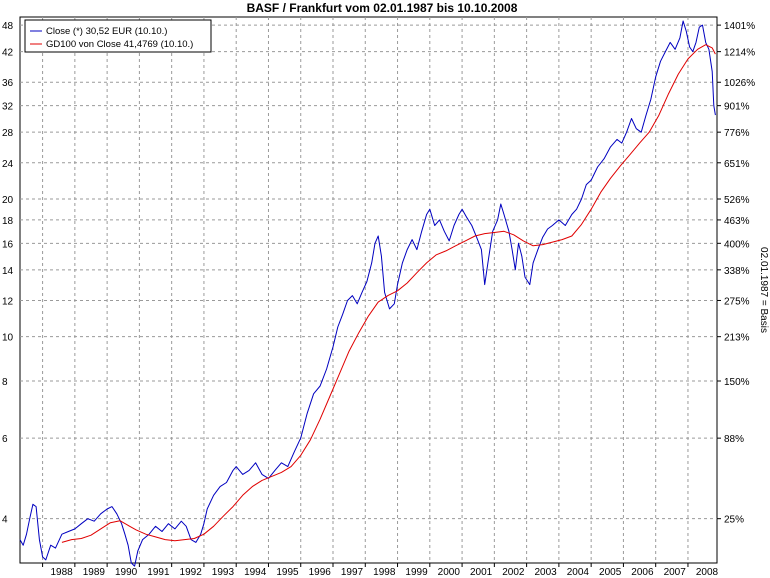  Describe the element at coordinates (739, 83) in the screenshot. I see `y-right-tick-label: 1026%` at that location.